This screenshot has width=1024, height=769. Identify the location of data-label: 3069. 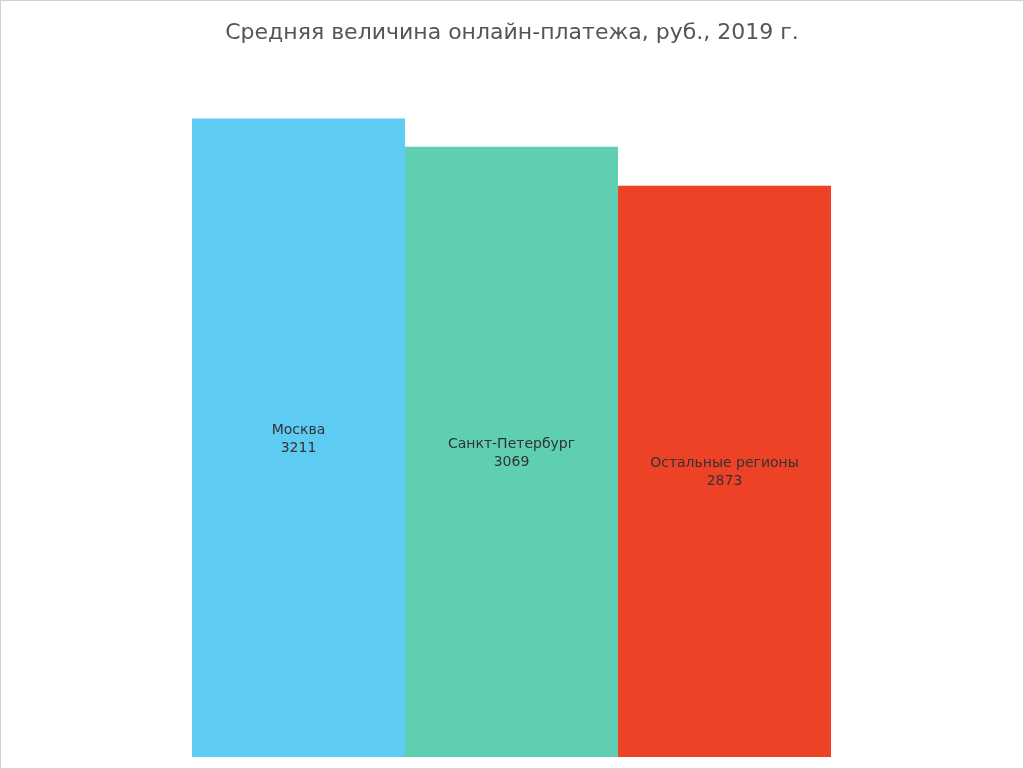
(511, 460).